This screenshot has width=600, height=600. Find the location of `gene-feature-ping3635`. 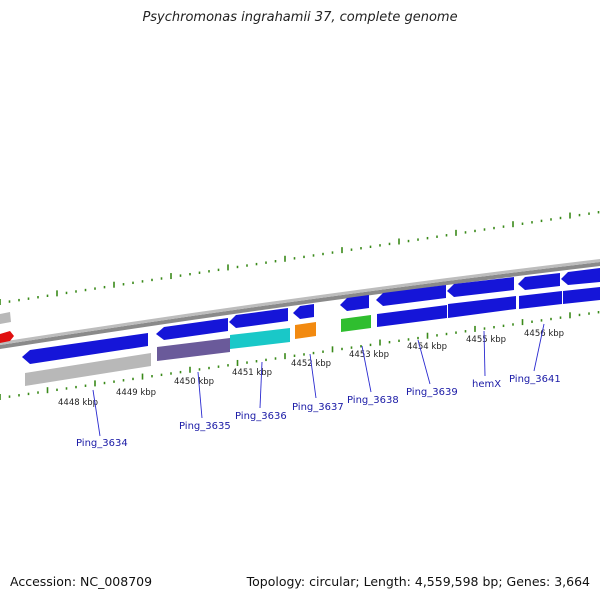

gene-feature-ping3635 is located at coordinates (192, 329).